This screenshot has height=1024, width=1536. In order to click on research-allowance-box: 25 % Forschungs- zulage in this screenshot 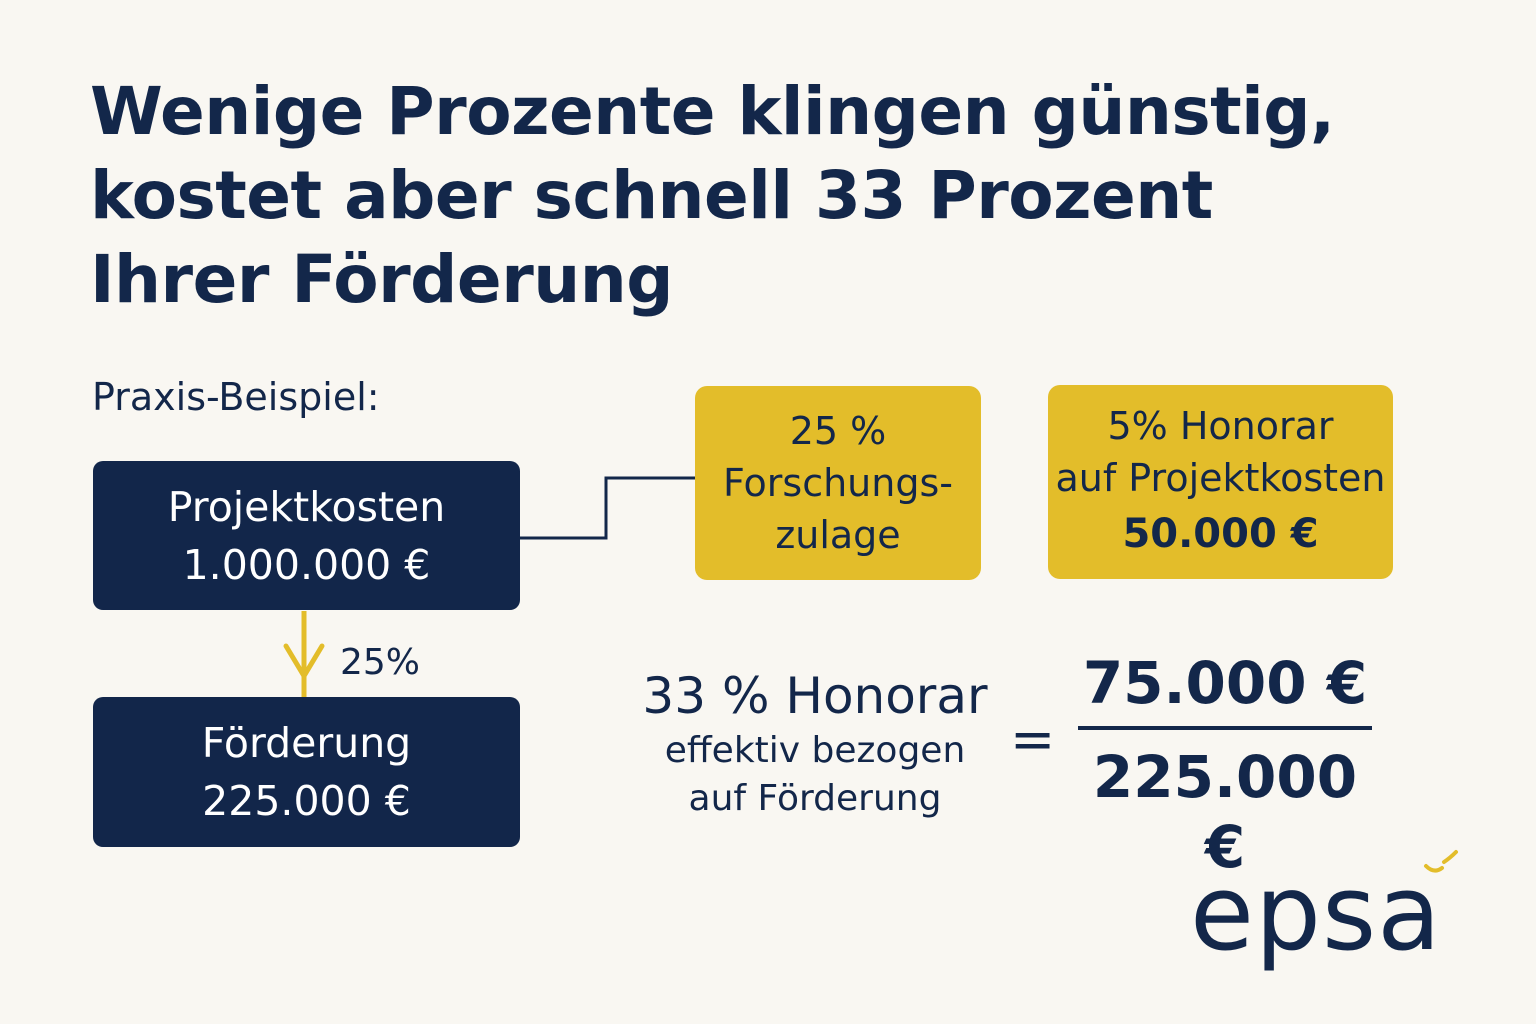, I will do `click(838, 483)`.